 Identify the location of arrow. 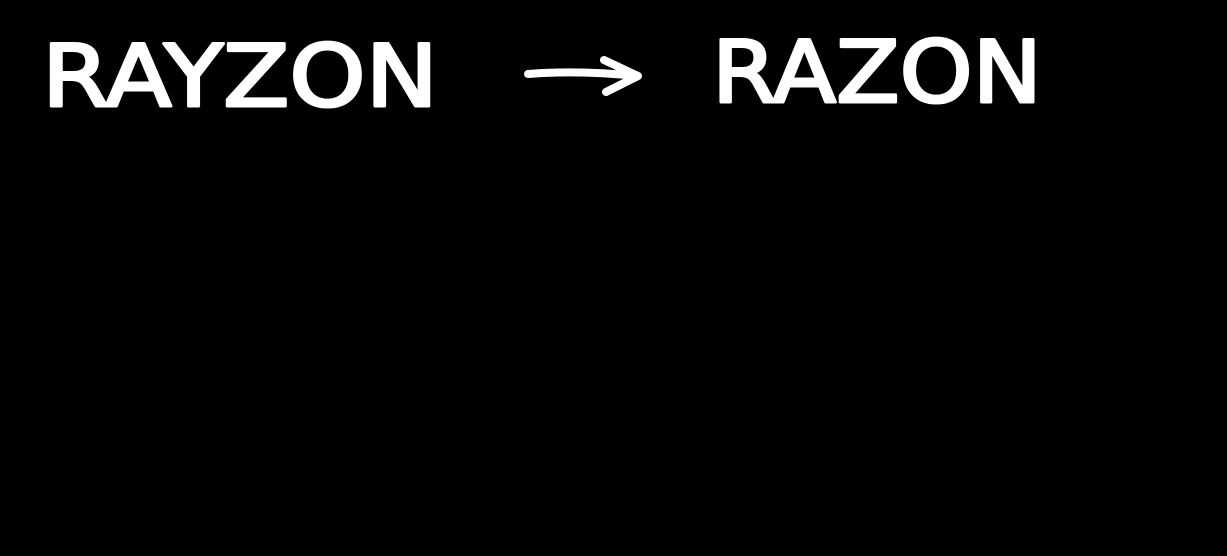
(583, 76).